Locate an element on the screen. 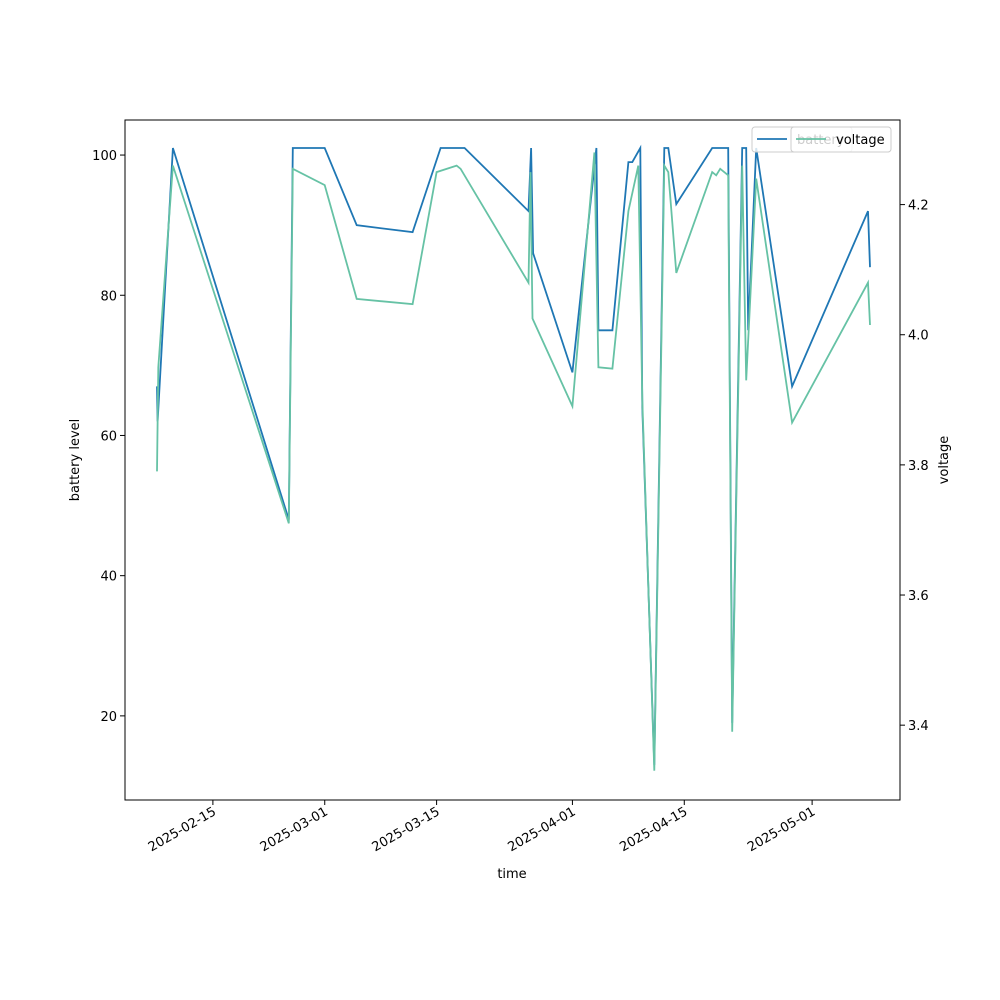 This screenshot has height=1000, width=1000. y-left-tick-label: 40 is located at coordinates (108, 577).